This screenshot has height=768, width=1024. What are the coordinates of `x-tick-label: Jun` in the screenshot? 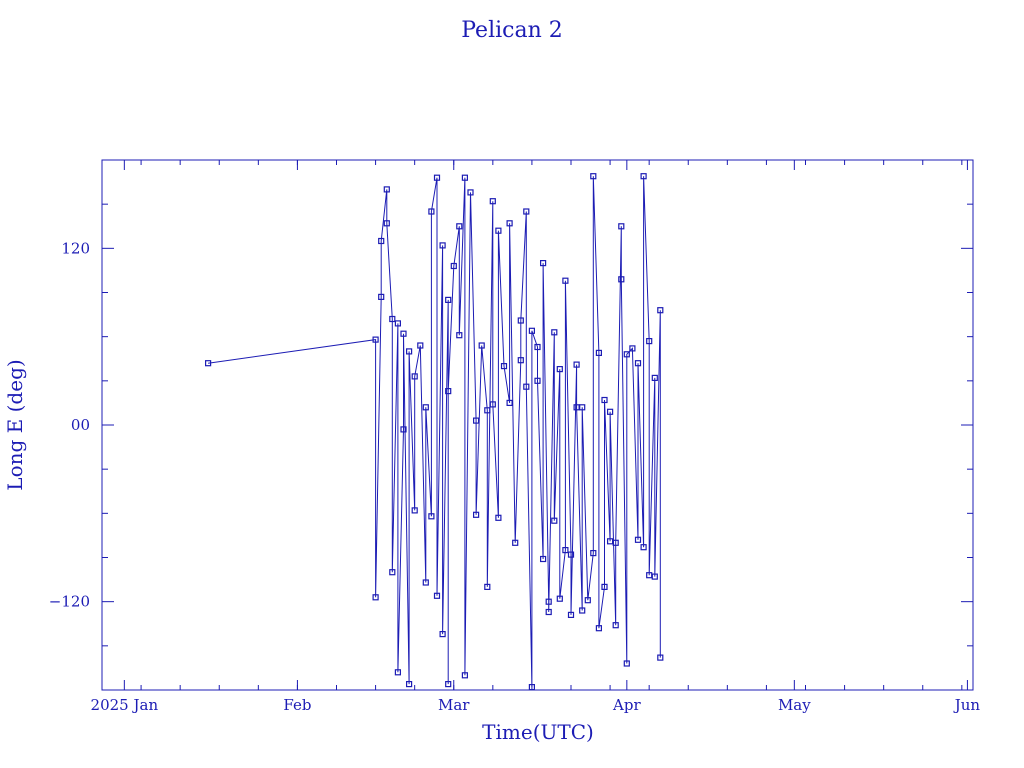 It's located at (967, 705).